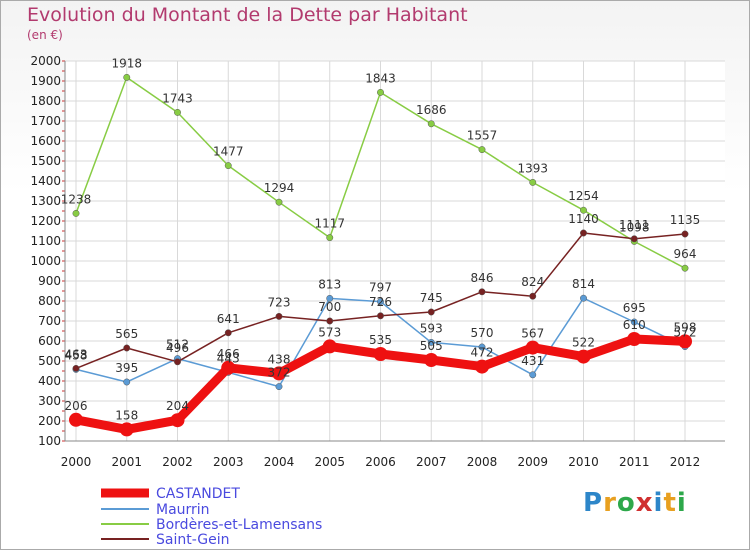  What do you see at coordinates (329, 224) in the screenshot?
I see `data-label: 1117` at bounding box center [329, 224].